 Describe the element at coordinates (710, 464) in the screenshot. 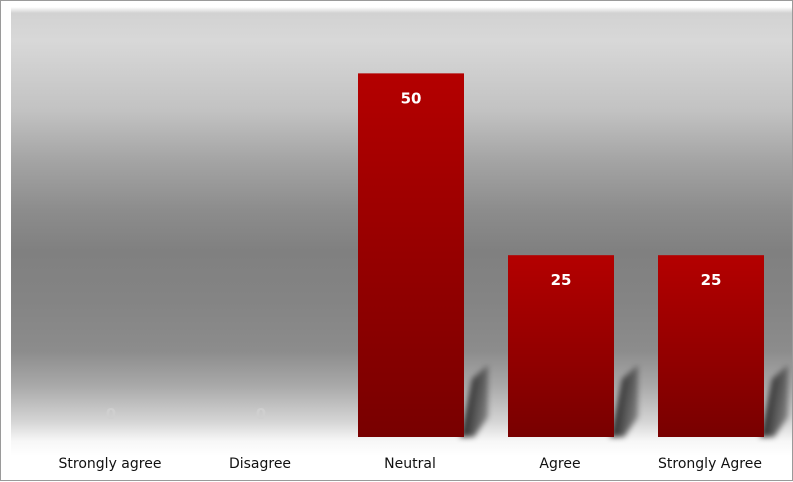

I see `category-tick-label: Strongly Agree` at that location.